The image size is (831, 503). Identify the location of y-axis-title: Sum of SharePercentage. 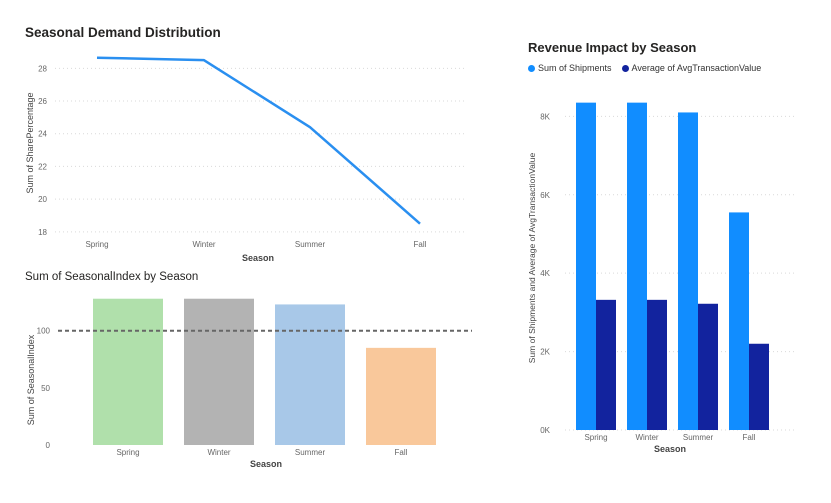
(30, 142).